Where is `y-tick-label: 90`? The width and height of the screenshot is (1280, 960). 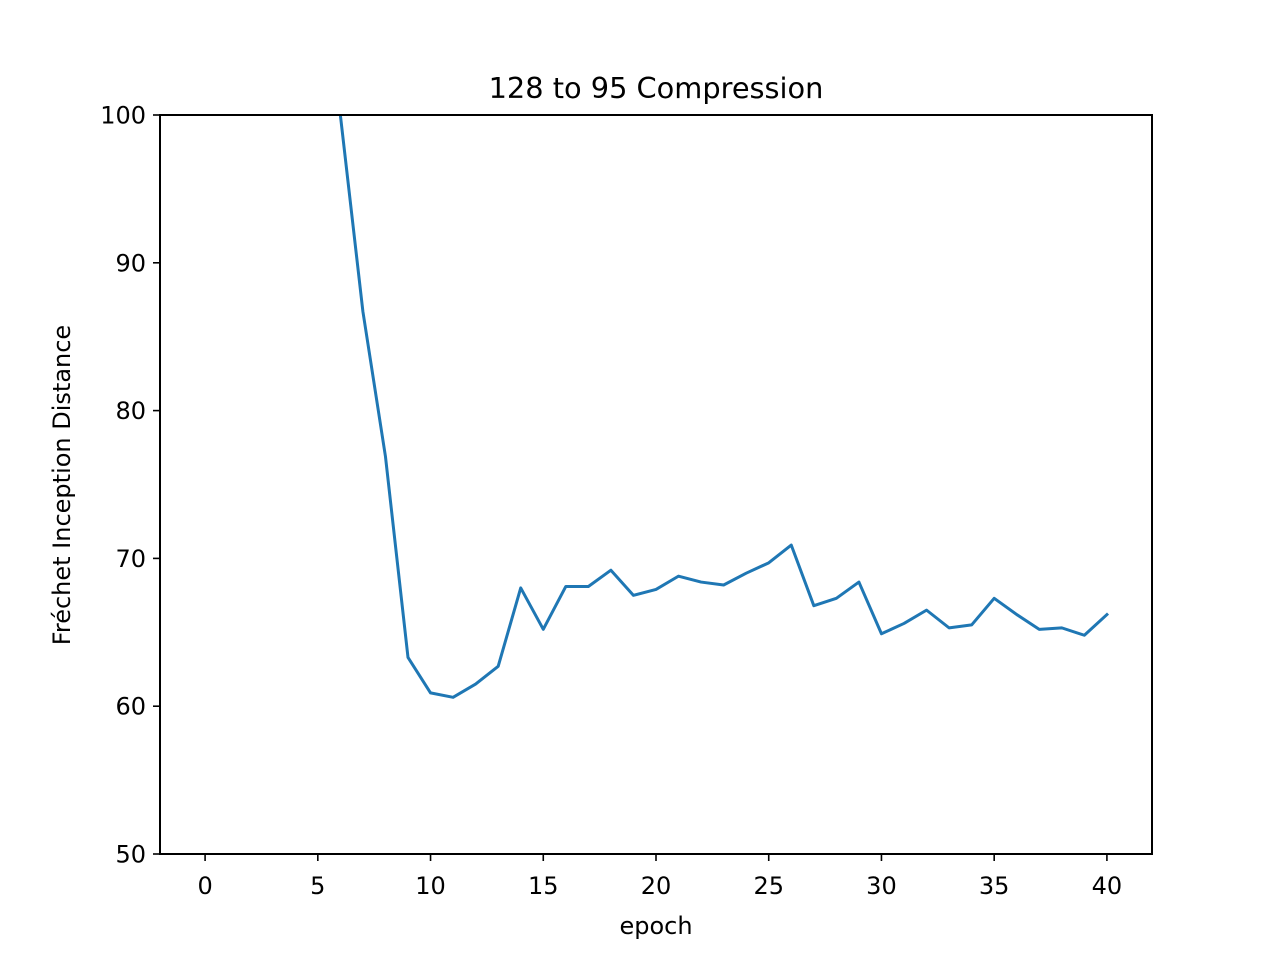 y-tick-label: 90 is located at coordinates (130, 263).